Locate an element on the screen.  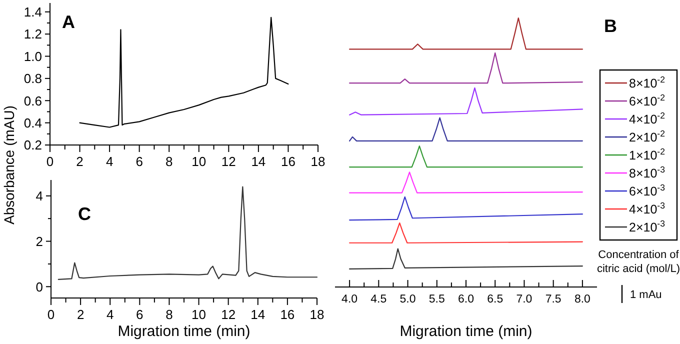
y-tick-label: 1.0 is located at coordinates (33, 56).